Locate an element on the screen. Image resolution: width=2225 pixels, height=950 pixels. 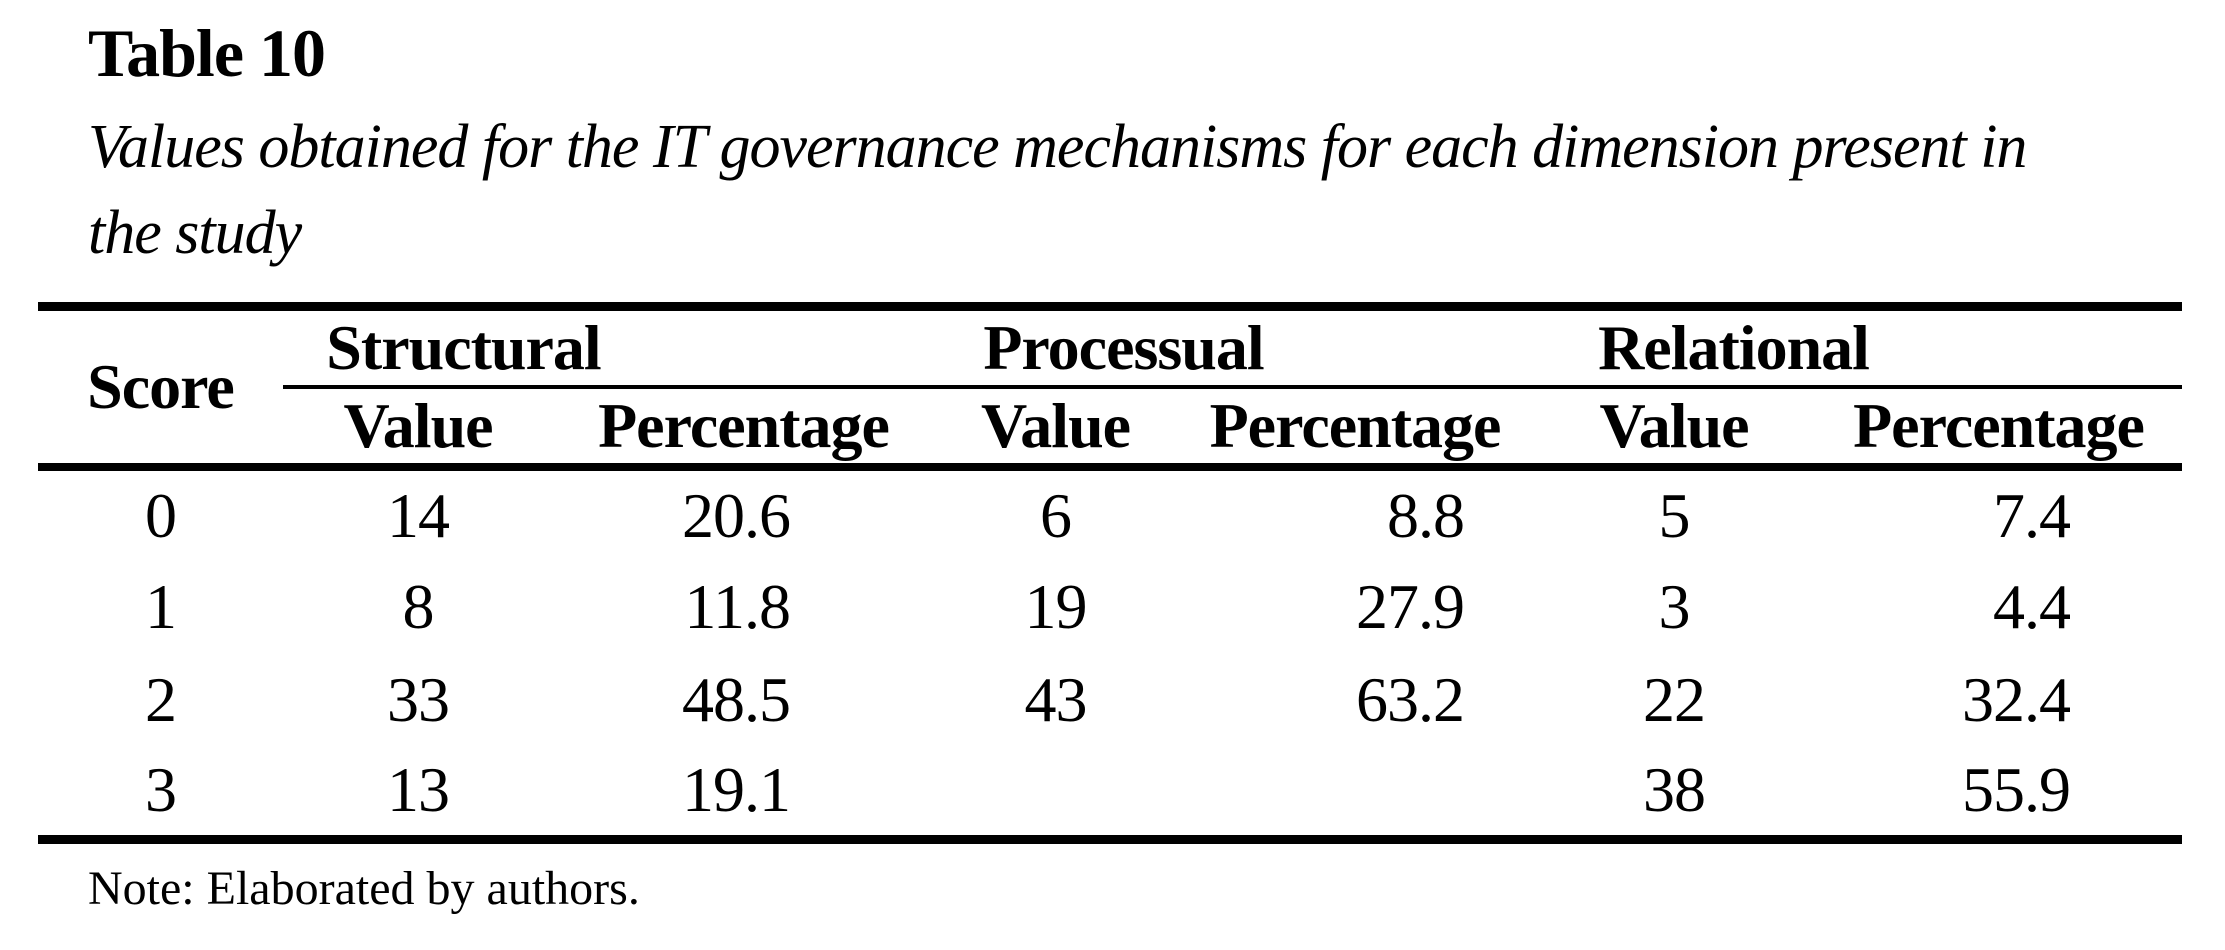
cell-processual-percentage: 27.9 is located at coordinates (1410, 606).